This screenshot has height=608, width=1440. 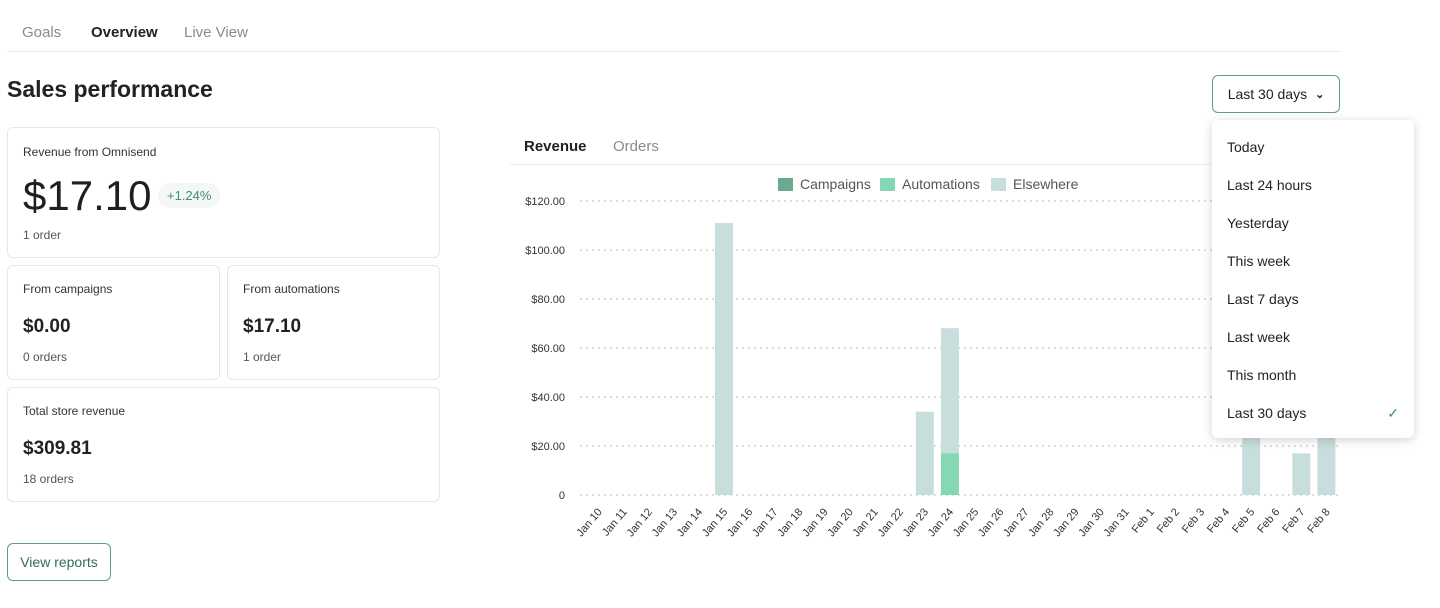 What do you see at coordinates (1243, 520) in the screenshot?
I see `x-tick-label: Feb 5` at bounding box center [1243, 520].